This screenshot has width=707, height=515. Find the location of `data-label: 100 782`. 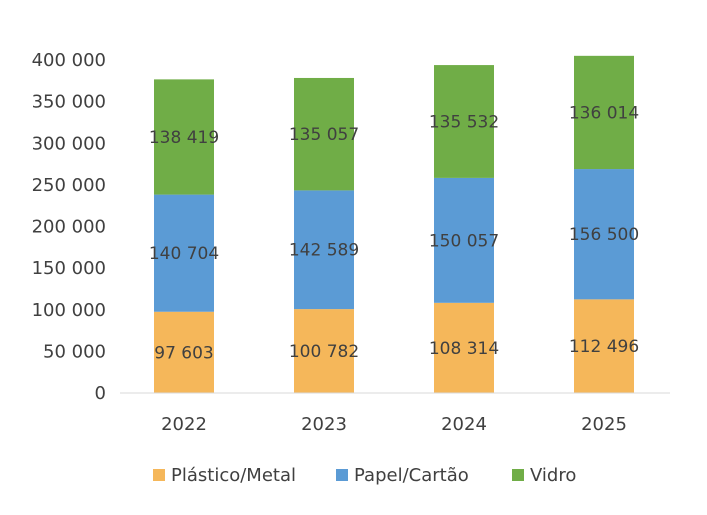

data-label: 100 782 is located at coordinates (324, 352).